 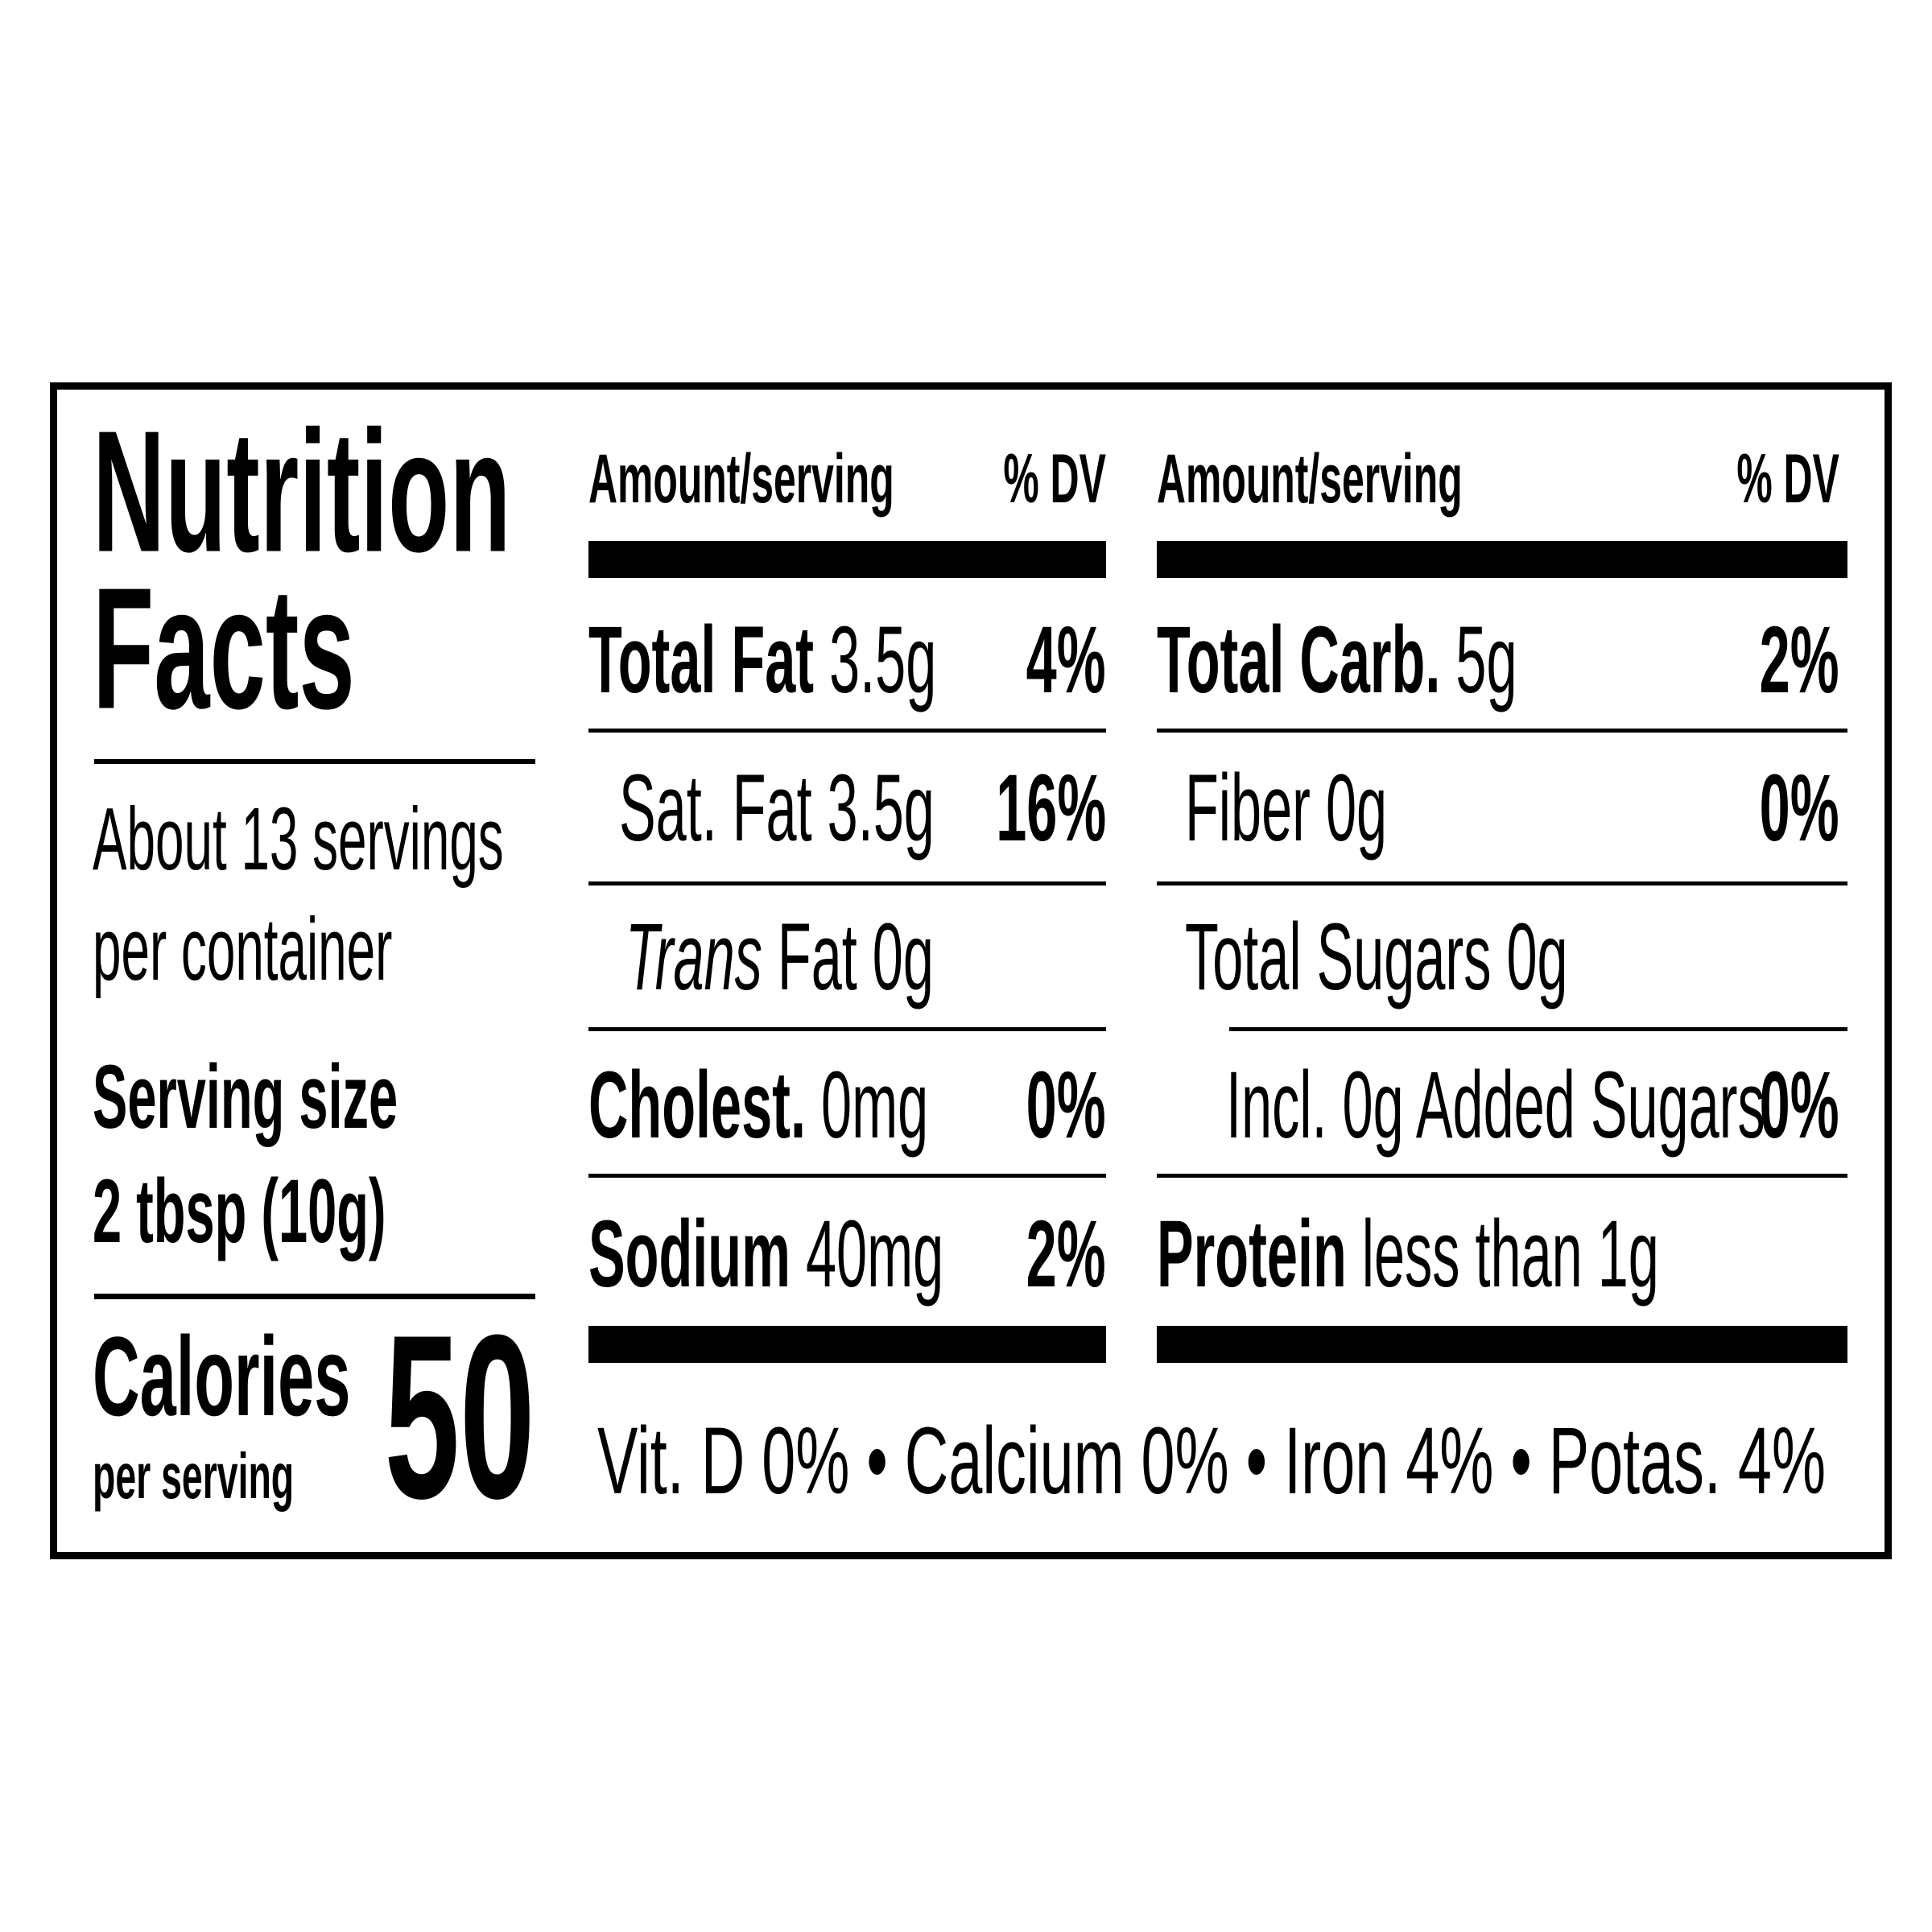 I want to click on row-fiber: Fiber 0g, so click(x=1286, y=808).